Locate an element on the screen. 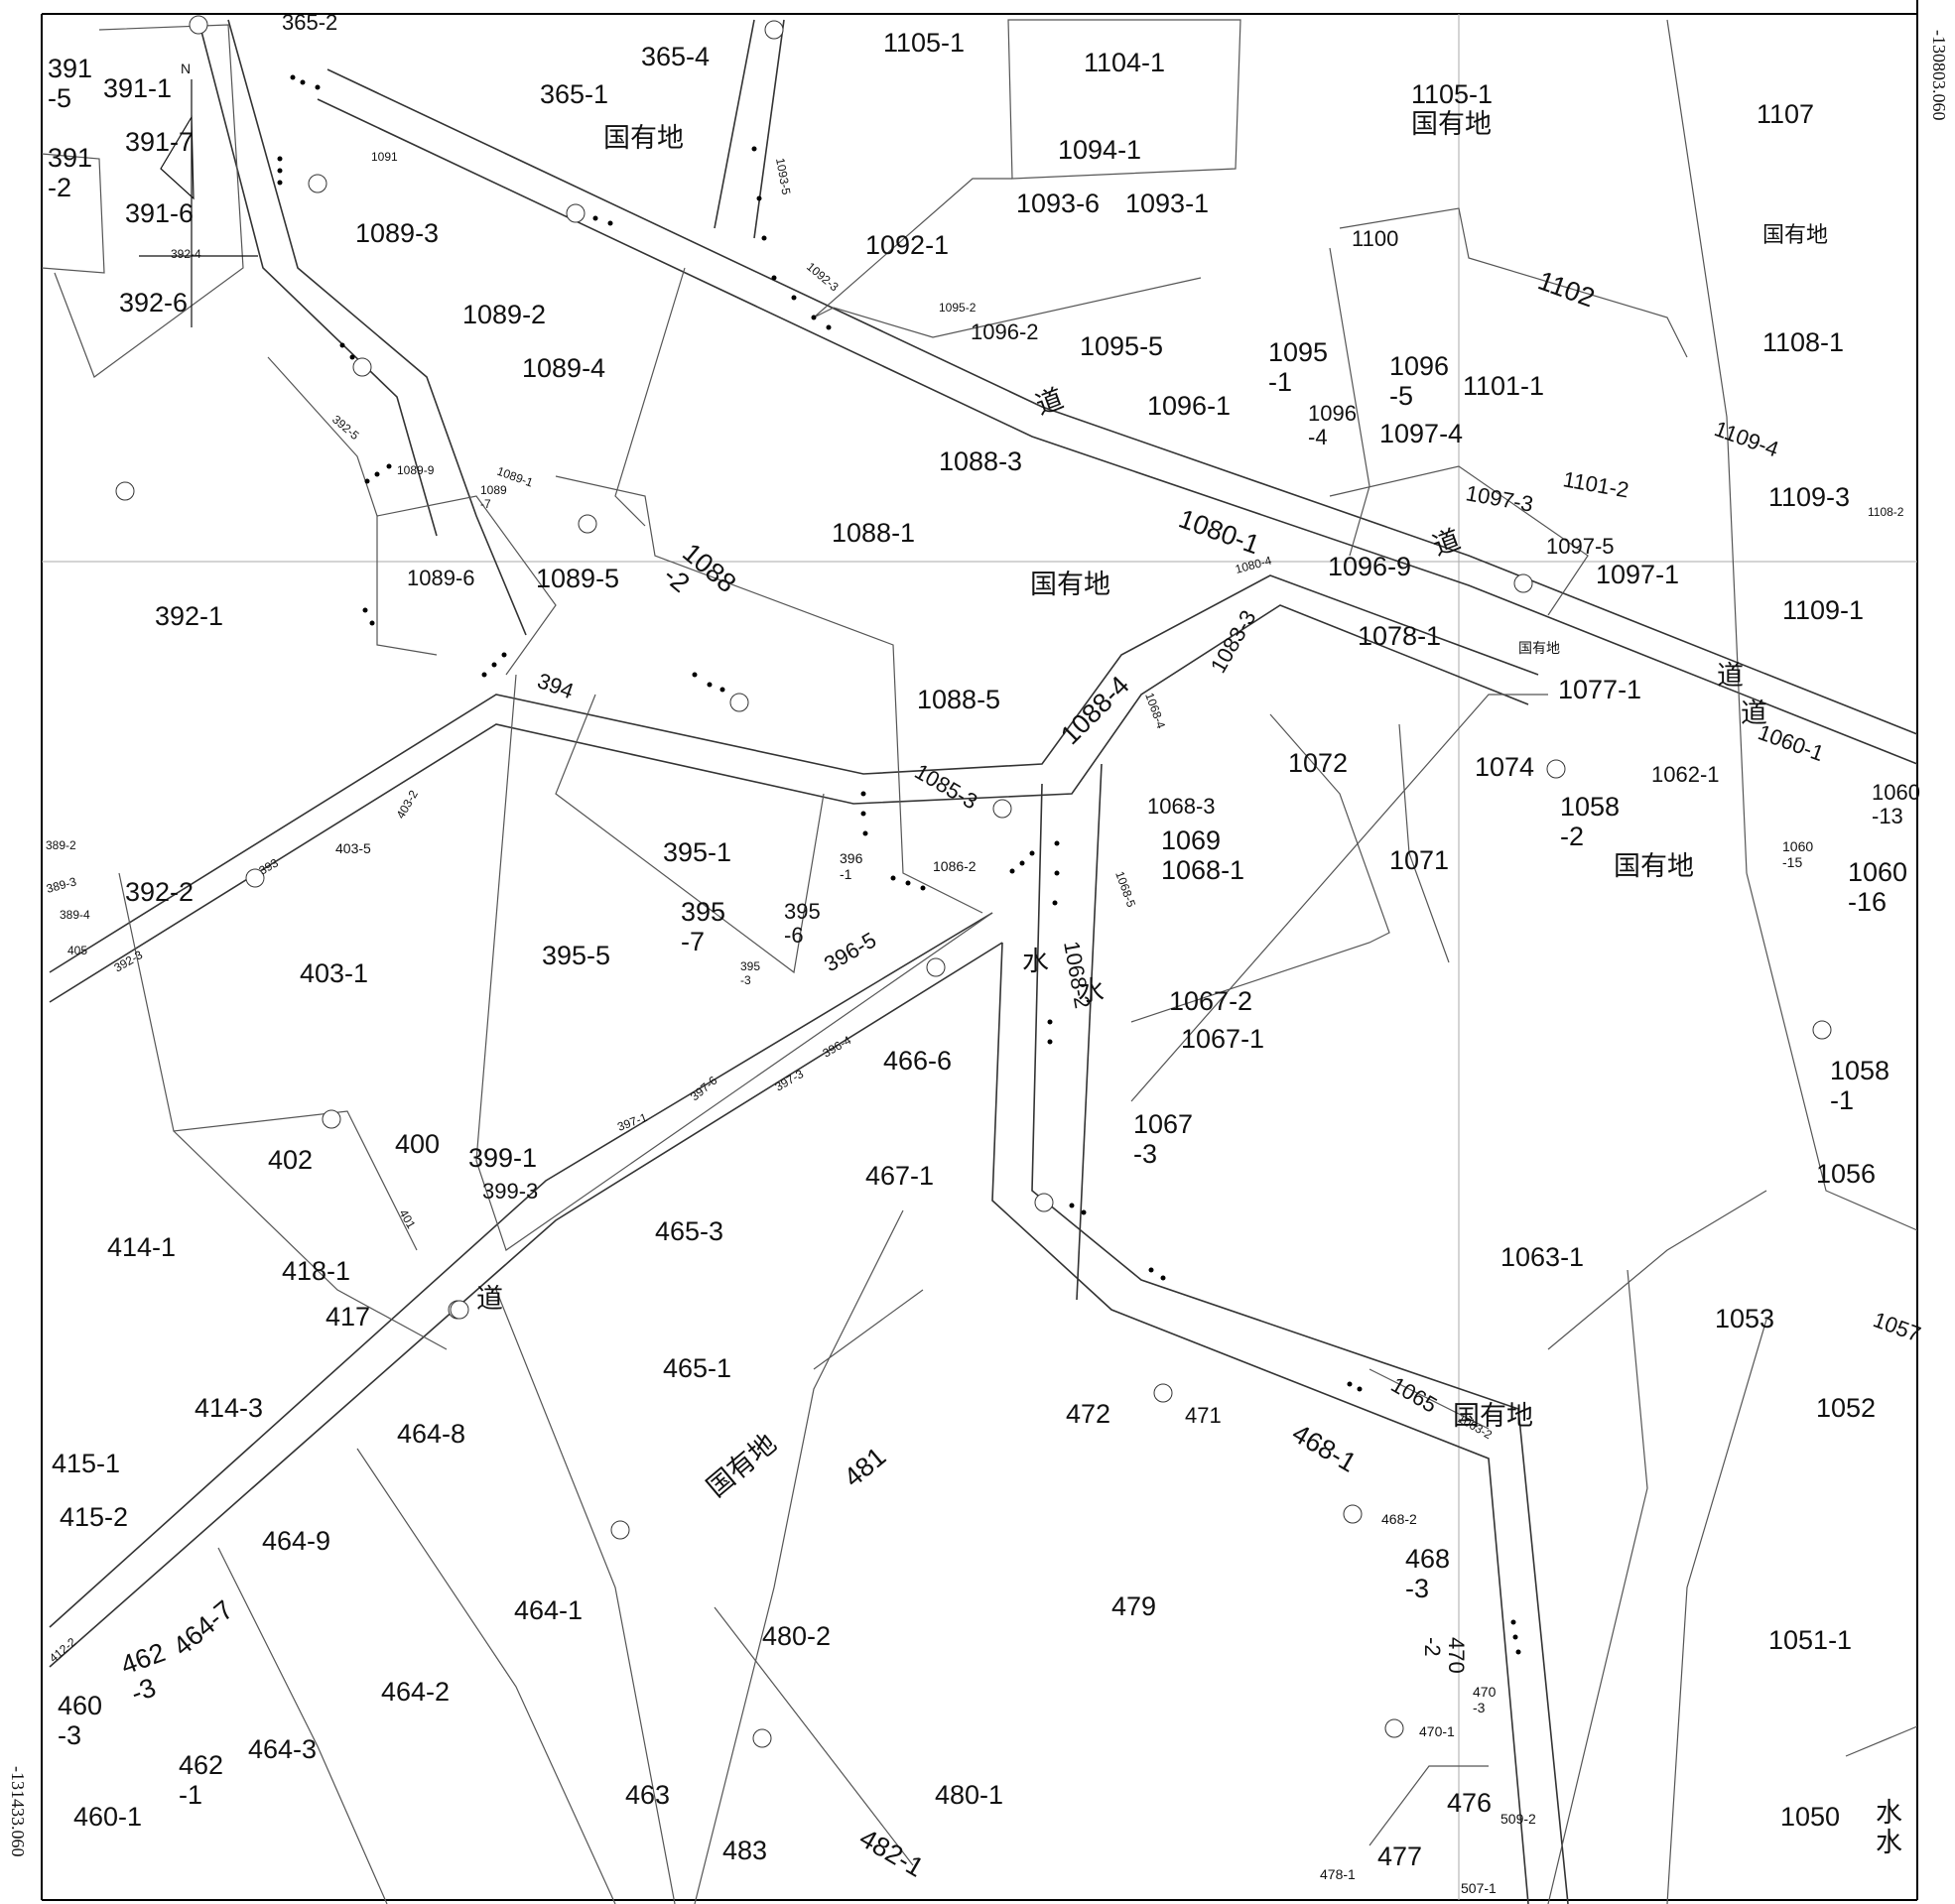 The height and width of the screenshot is (1904, 1955). parcel-label: 392-6 is located at coordinates (153, 302).